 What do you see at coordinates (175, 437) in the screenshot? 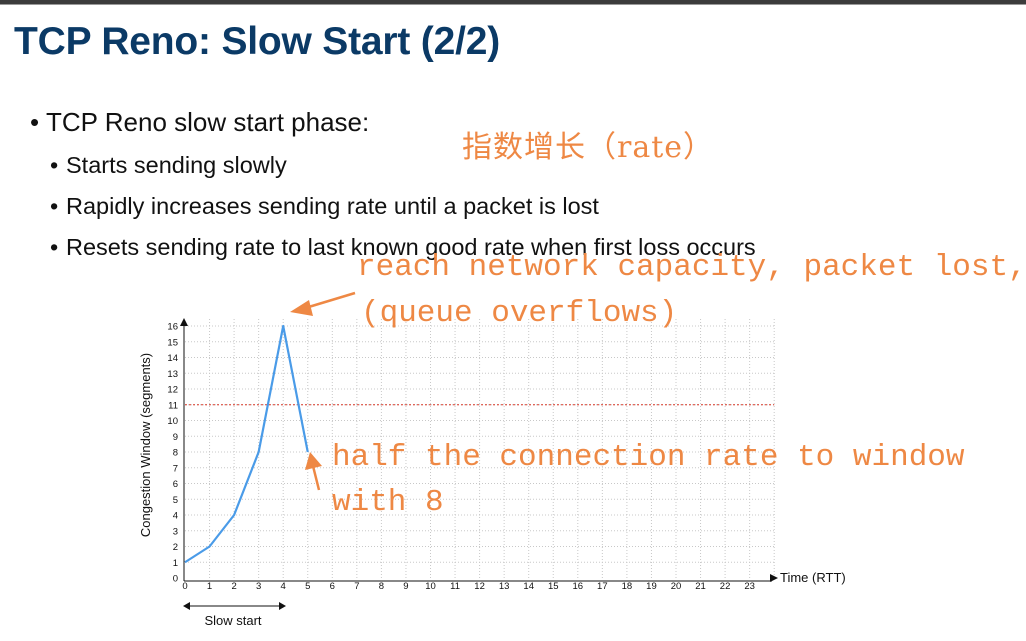
I see `y-tick-label: 9` at bounding box center [175, 437].